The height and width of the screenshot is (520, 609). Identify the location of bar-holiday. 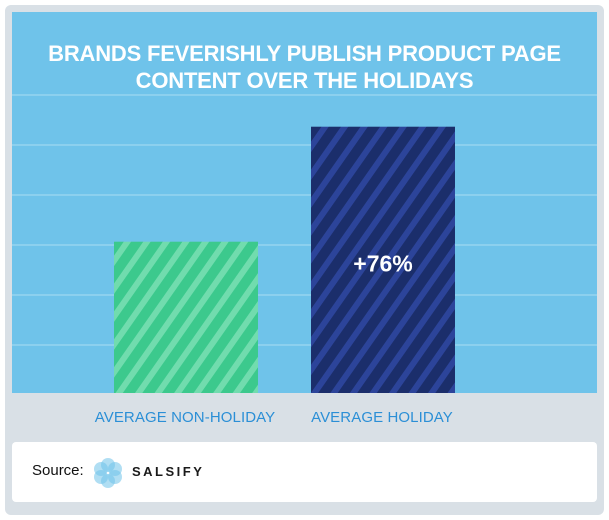
(383, 259).